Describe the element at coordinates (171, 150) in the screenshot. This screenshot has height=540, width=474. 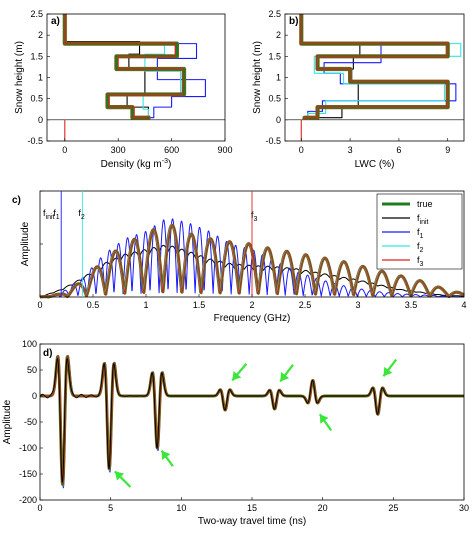
I see `x-tick-label: 600` at that location.